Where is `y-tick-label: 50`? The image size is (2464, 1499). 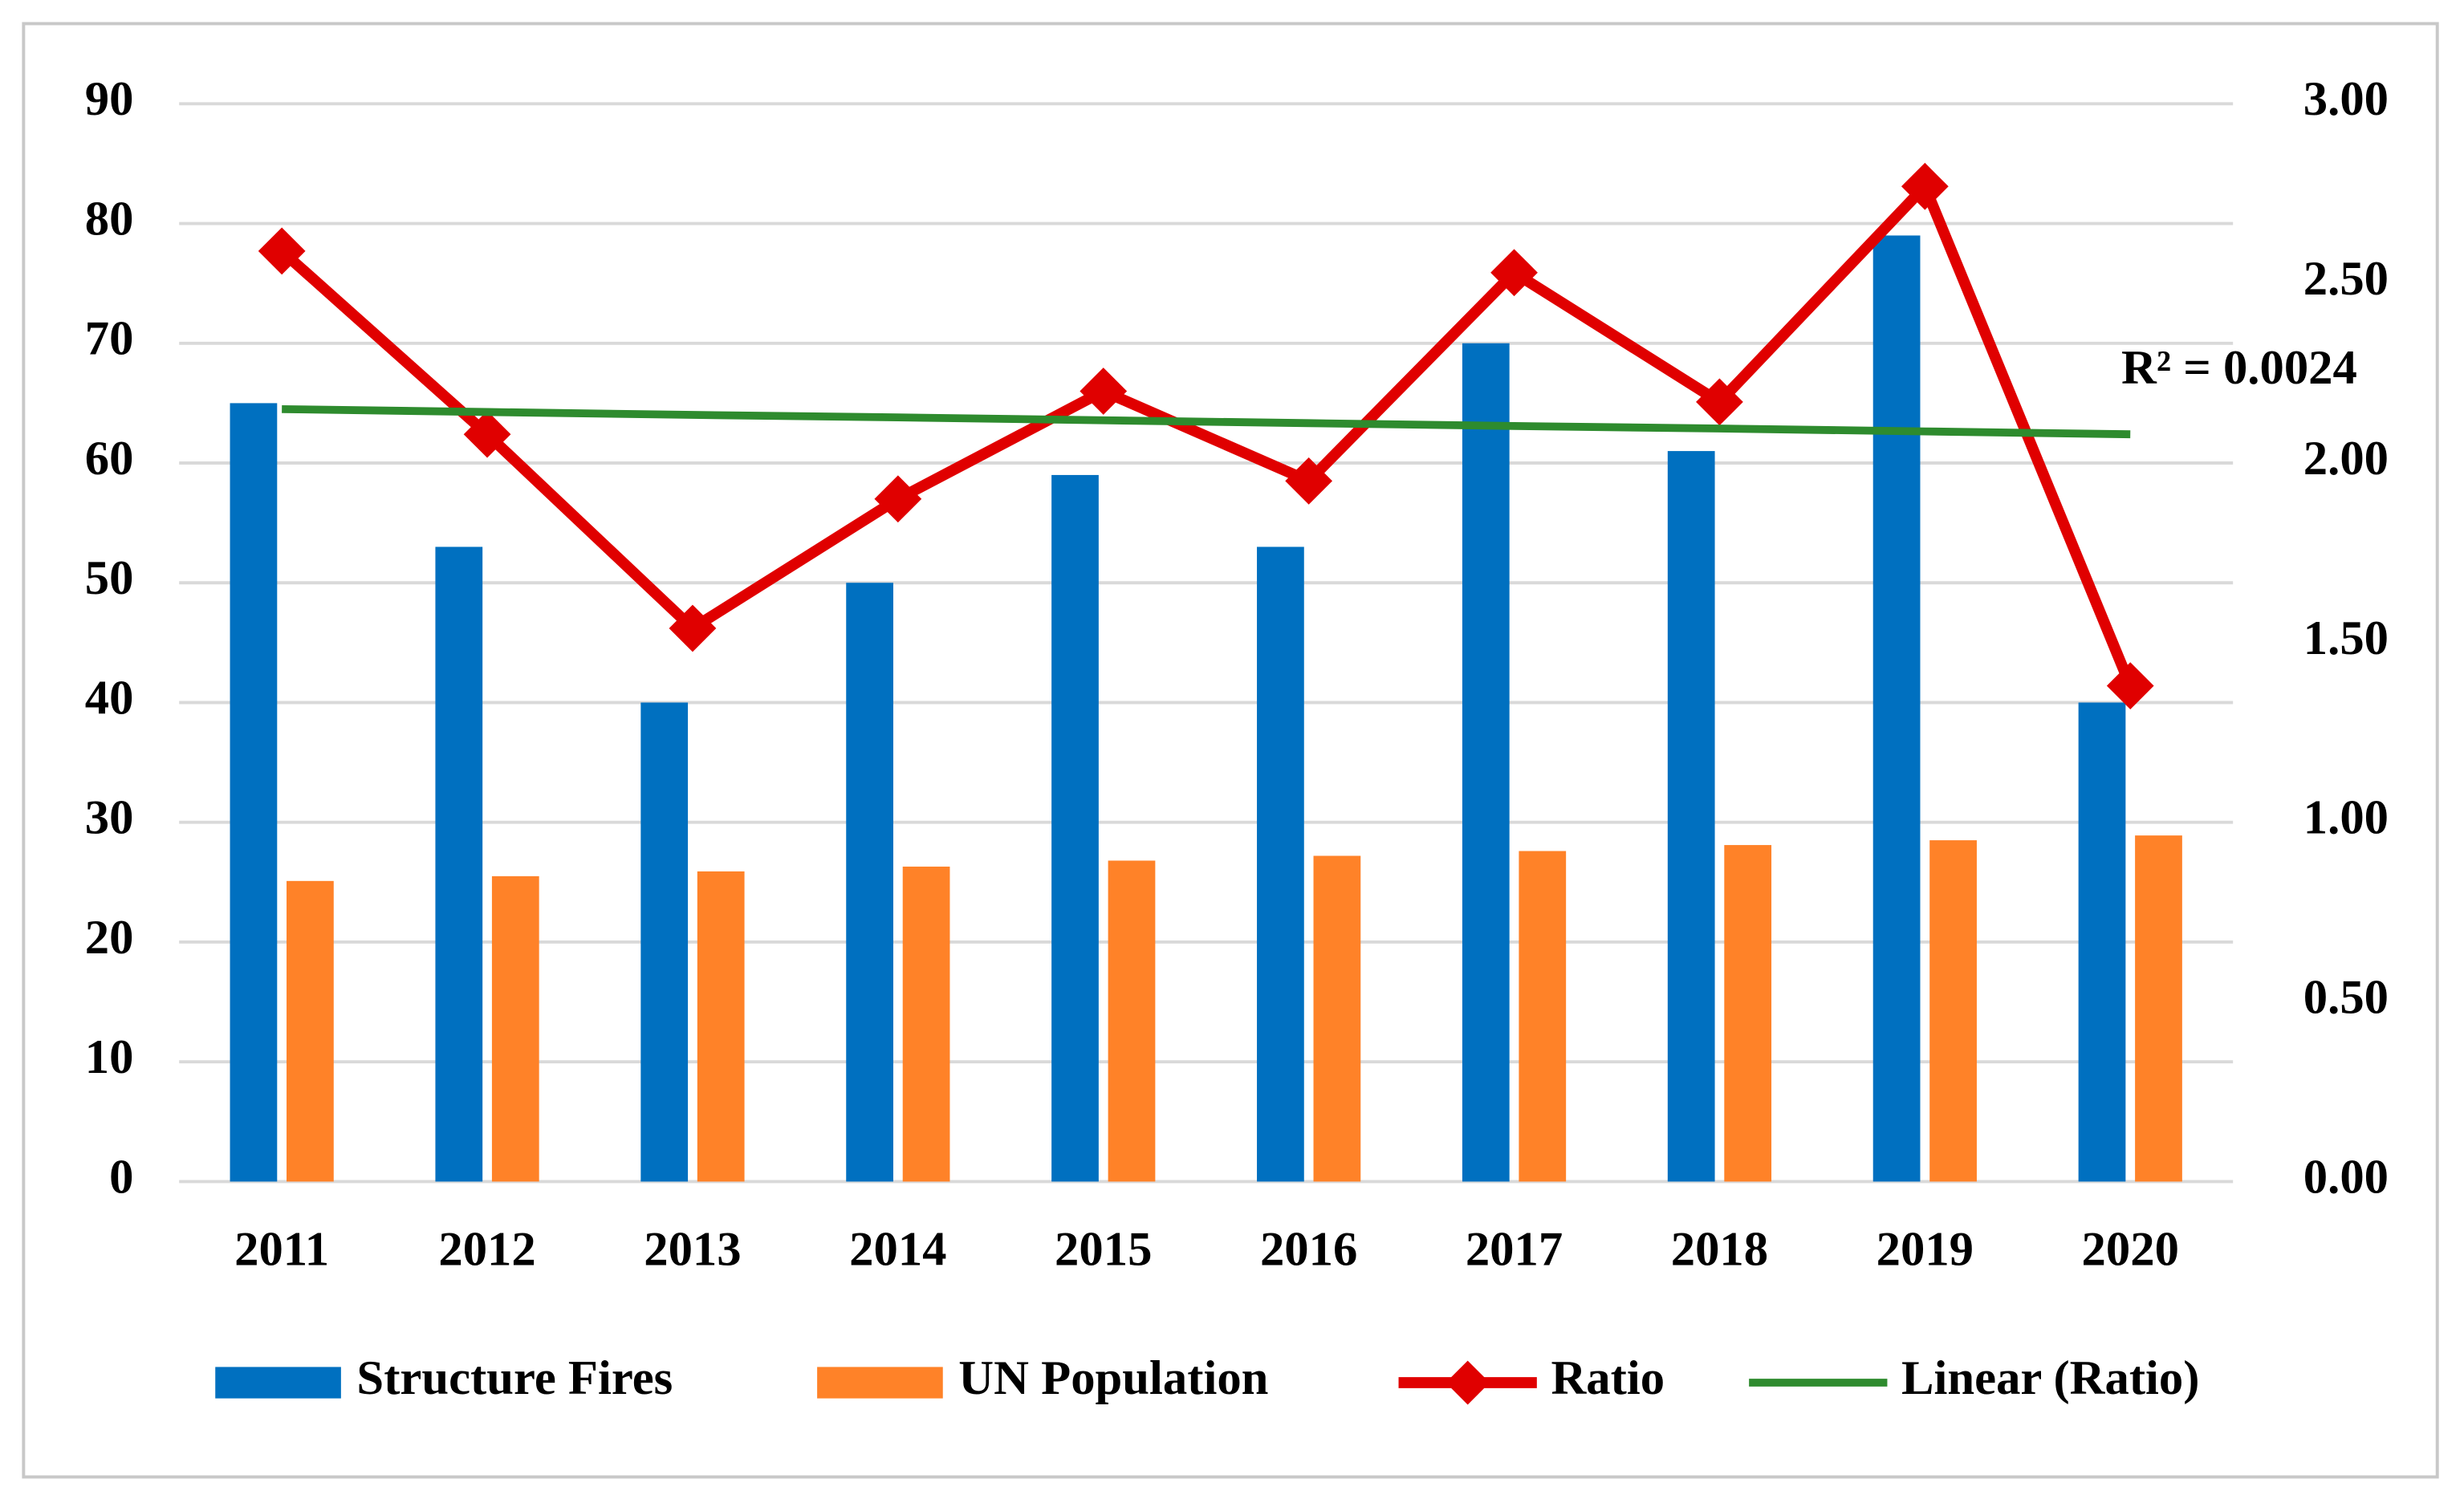
y-tick-label: 50 is located at coordinates (109, 578).